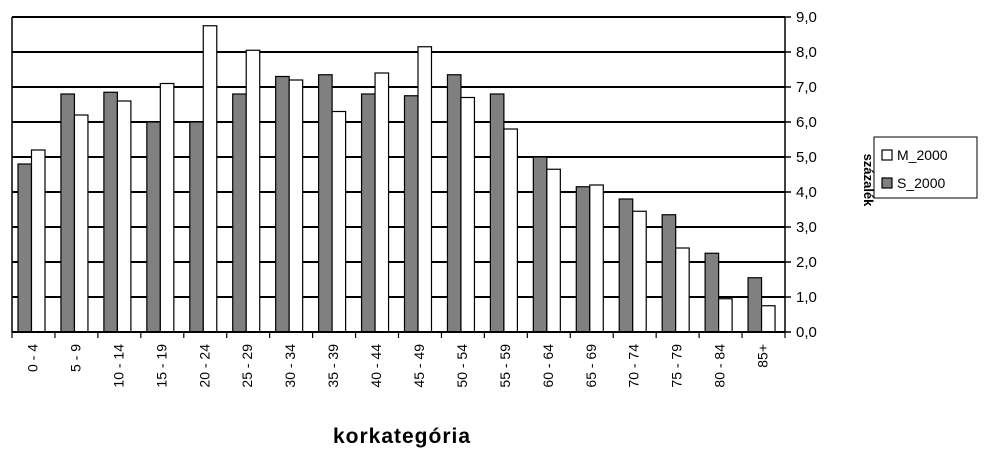  I want to click on x-tick-label: 15 - 19, so click(161, 366).